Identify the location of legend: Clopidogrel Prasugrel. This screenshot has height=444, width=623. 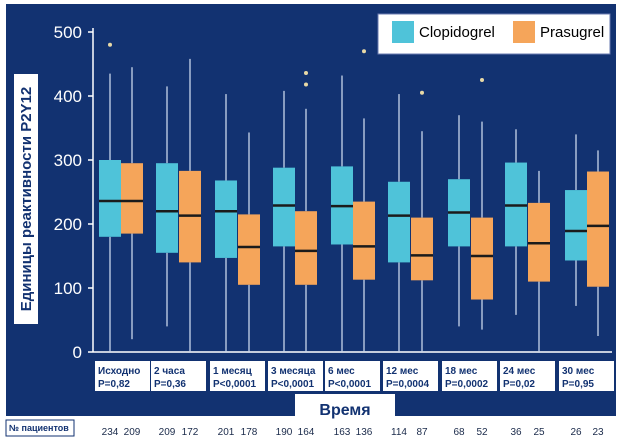
(494, 34).